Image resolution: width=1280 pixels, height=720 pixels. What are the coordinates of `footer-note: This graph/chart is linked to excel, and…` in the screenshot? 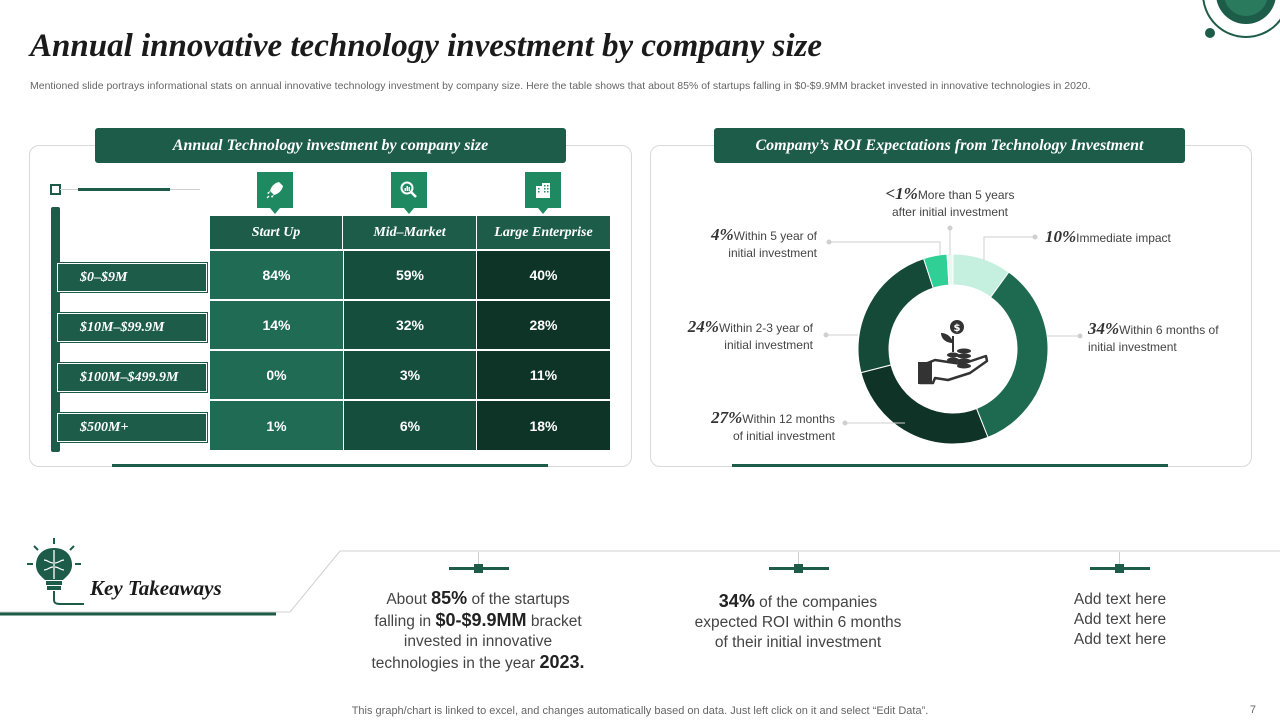 It's located at (640, 711).